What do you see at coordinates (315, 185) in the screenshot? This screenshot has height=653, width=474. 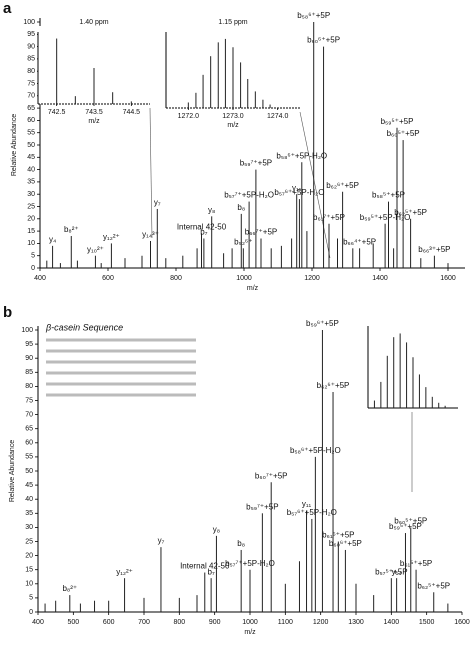 I see `inset-pointer` at bounding box center [315, 185].